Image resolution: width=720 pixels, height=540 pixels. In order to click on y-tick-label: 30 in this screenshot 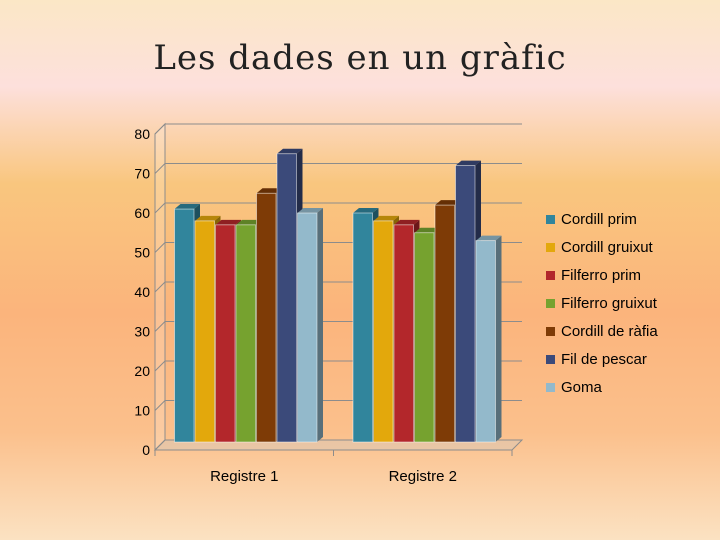, I will do `click(142, 332)`.